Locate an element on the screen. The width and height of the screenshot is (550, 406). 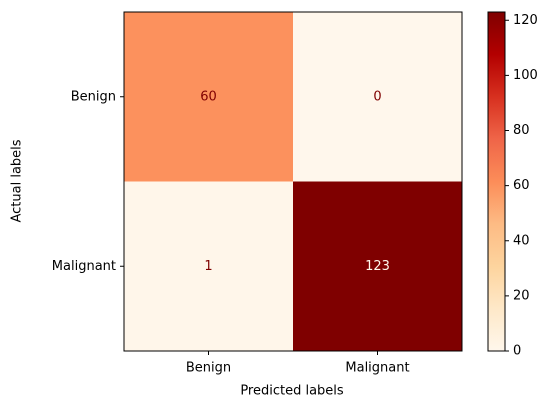
cell-label: 60 is located at coordinates (208, 96).